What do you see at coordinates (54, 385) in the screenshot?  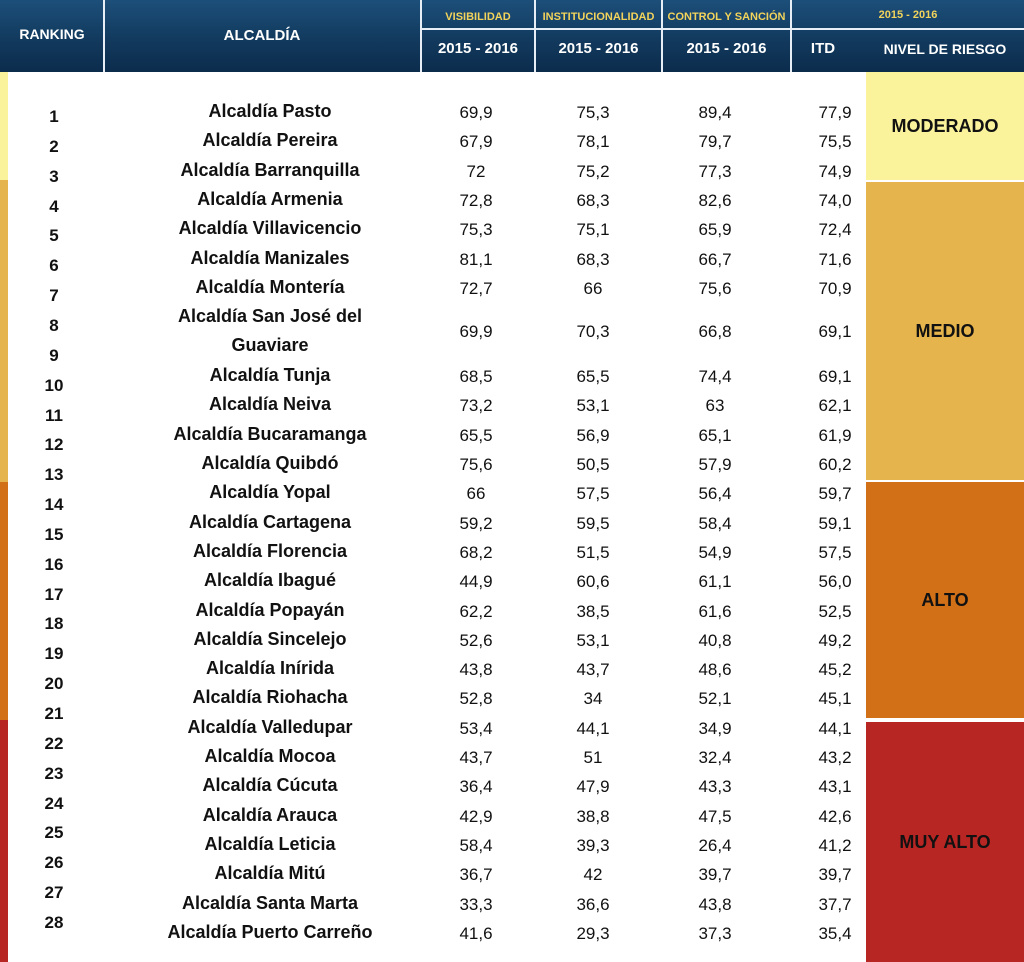 I see `rank-number: 10` at bounding box center [54, 385].